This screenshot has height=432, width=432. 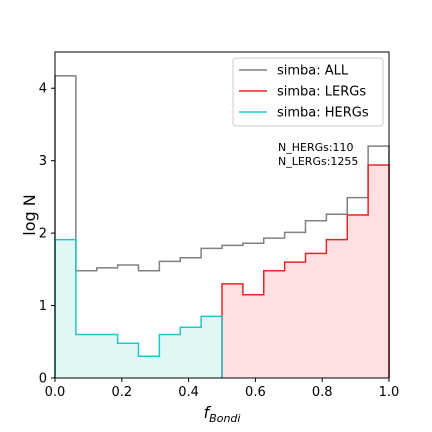 I want to click on legend: simba: ALL simba: LERGs simba: HERGs, so click(x=308, y=92).